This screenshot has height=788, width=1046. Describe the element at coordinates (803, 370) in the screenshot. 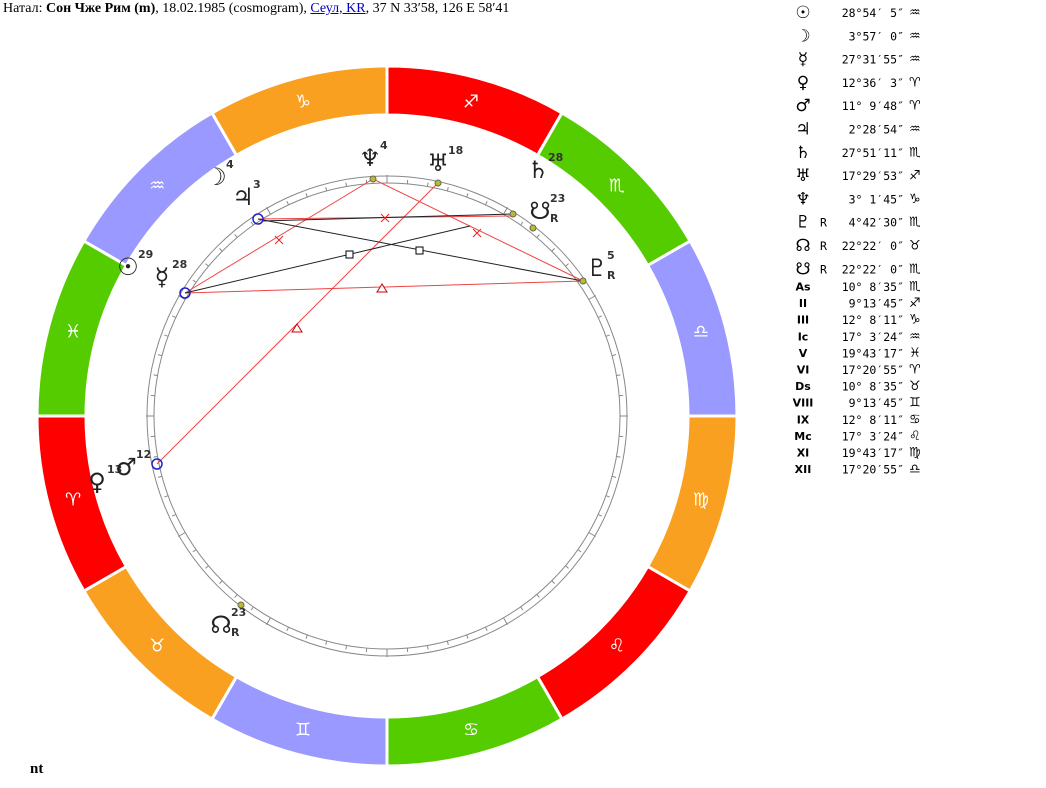

I see `table-glyph: VI` at that location.